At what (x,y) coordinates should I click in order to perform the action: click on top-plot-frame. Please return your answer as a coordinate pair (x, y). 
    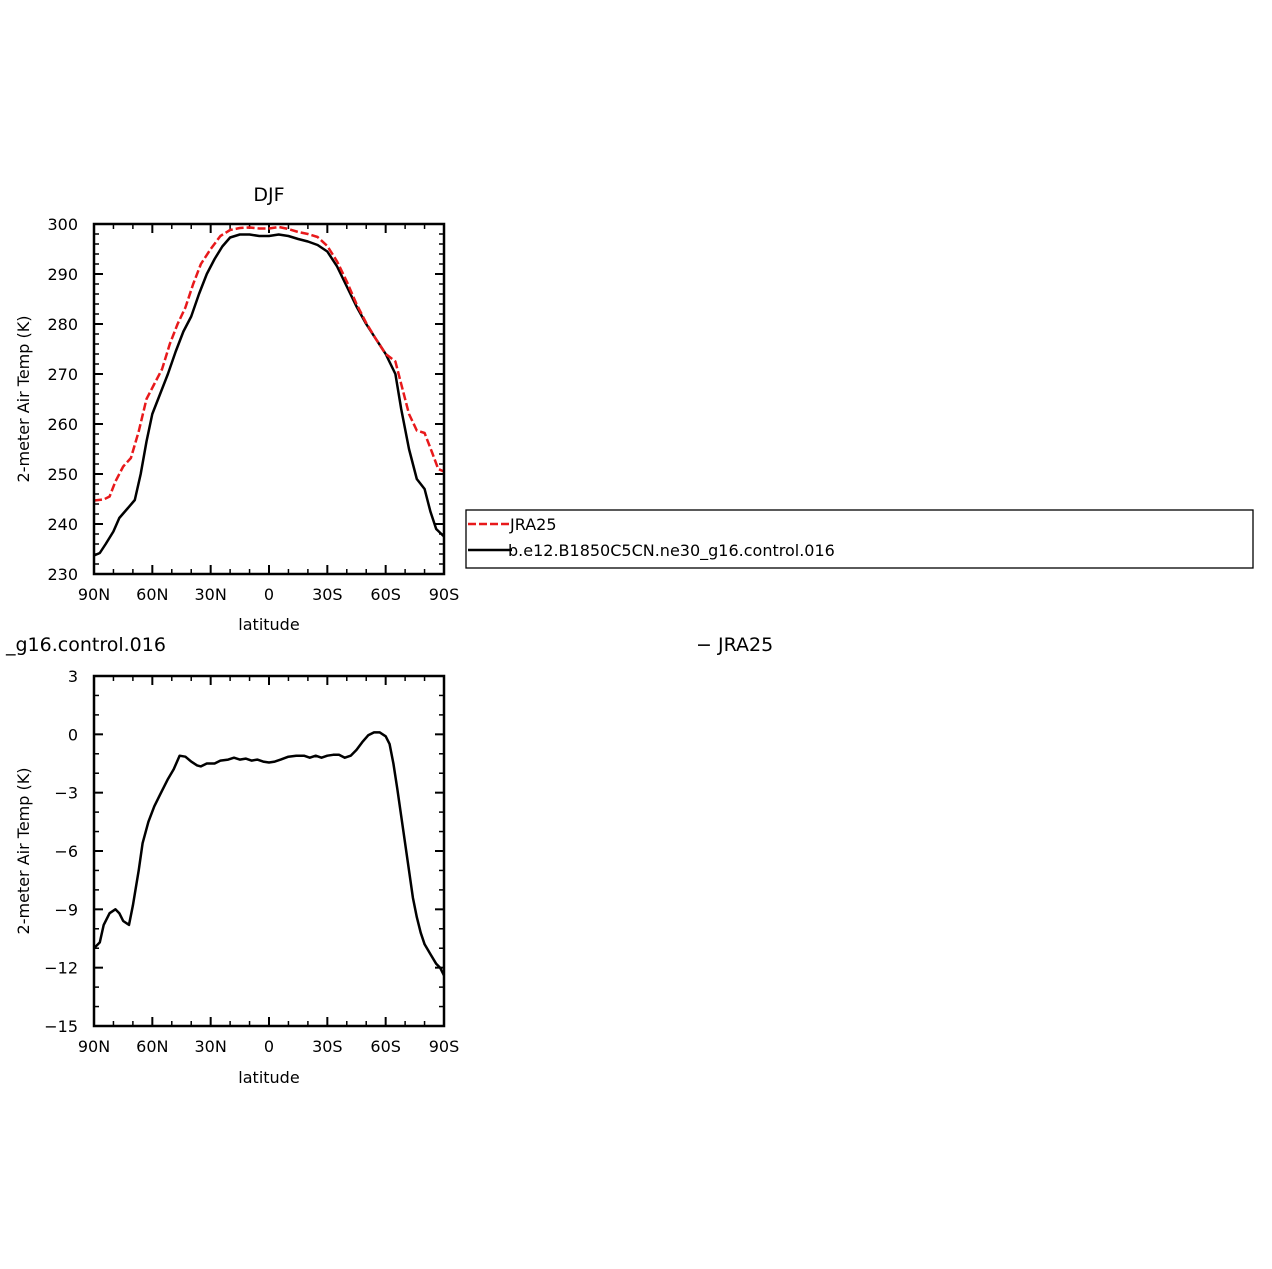
    Looking at the image, I should click on (269, 399).